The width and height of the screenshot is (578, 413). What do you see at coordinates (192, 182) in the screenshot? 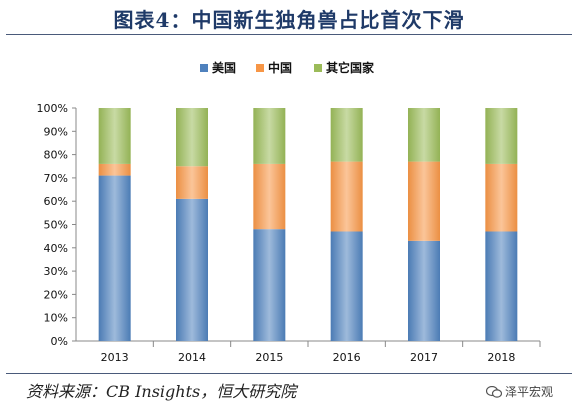
I see `bar-中国-2014` at bounding box center [192, 182].